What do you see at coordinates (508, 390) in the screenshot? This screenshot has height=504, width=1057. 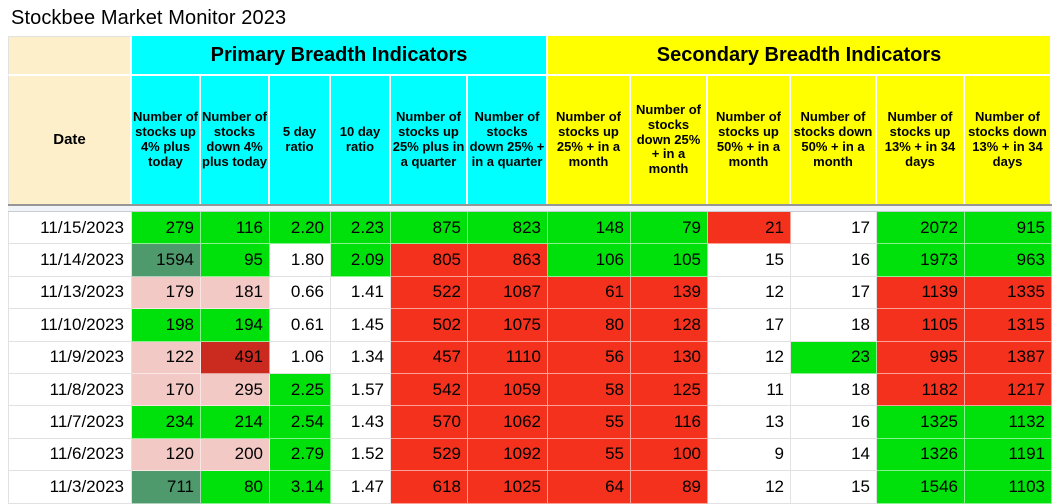 I see `data-cell-down-25pct-quarter: 1059` at bounding box center [508, 390].